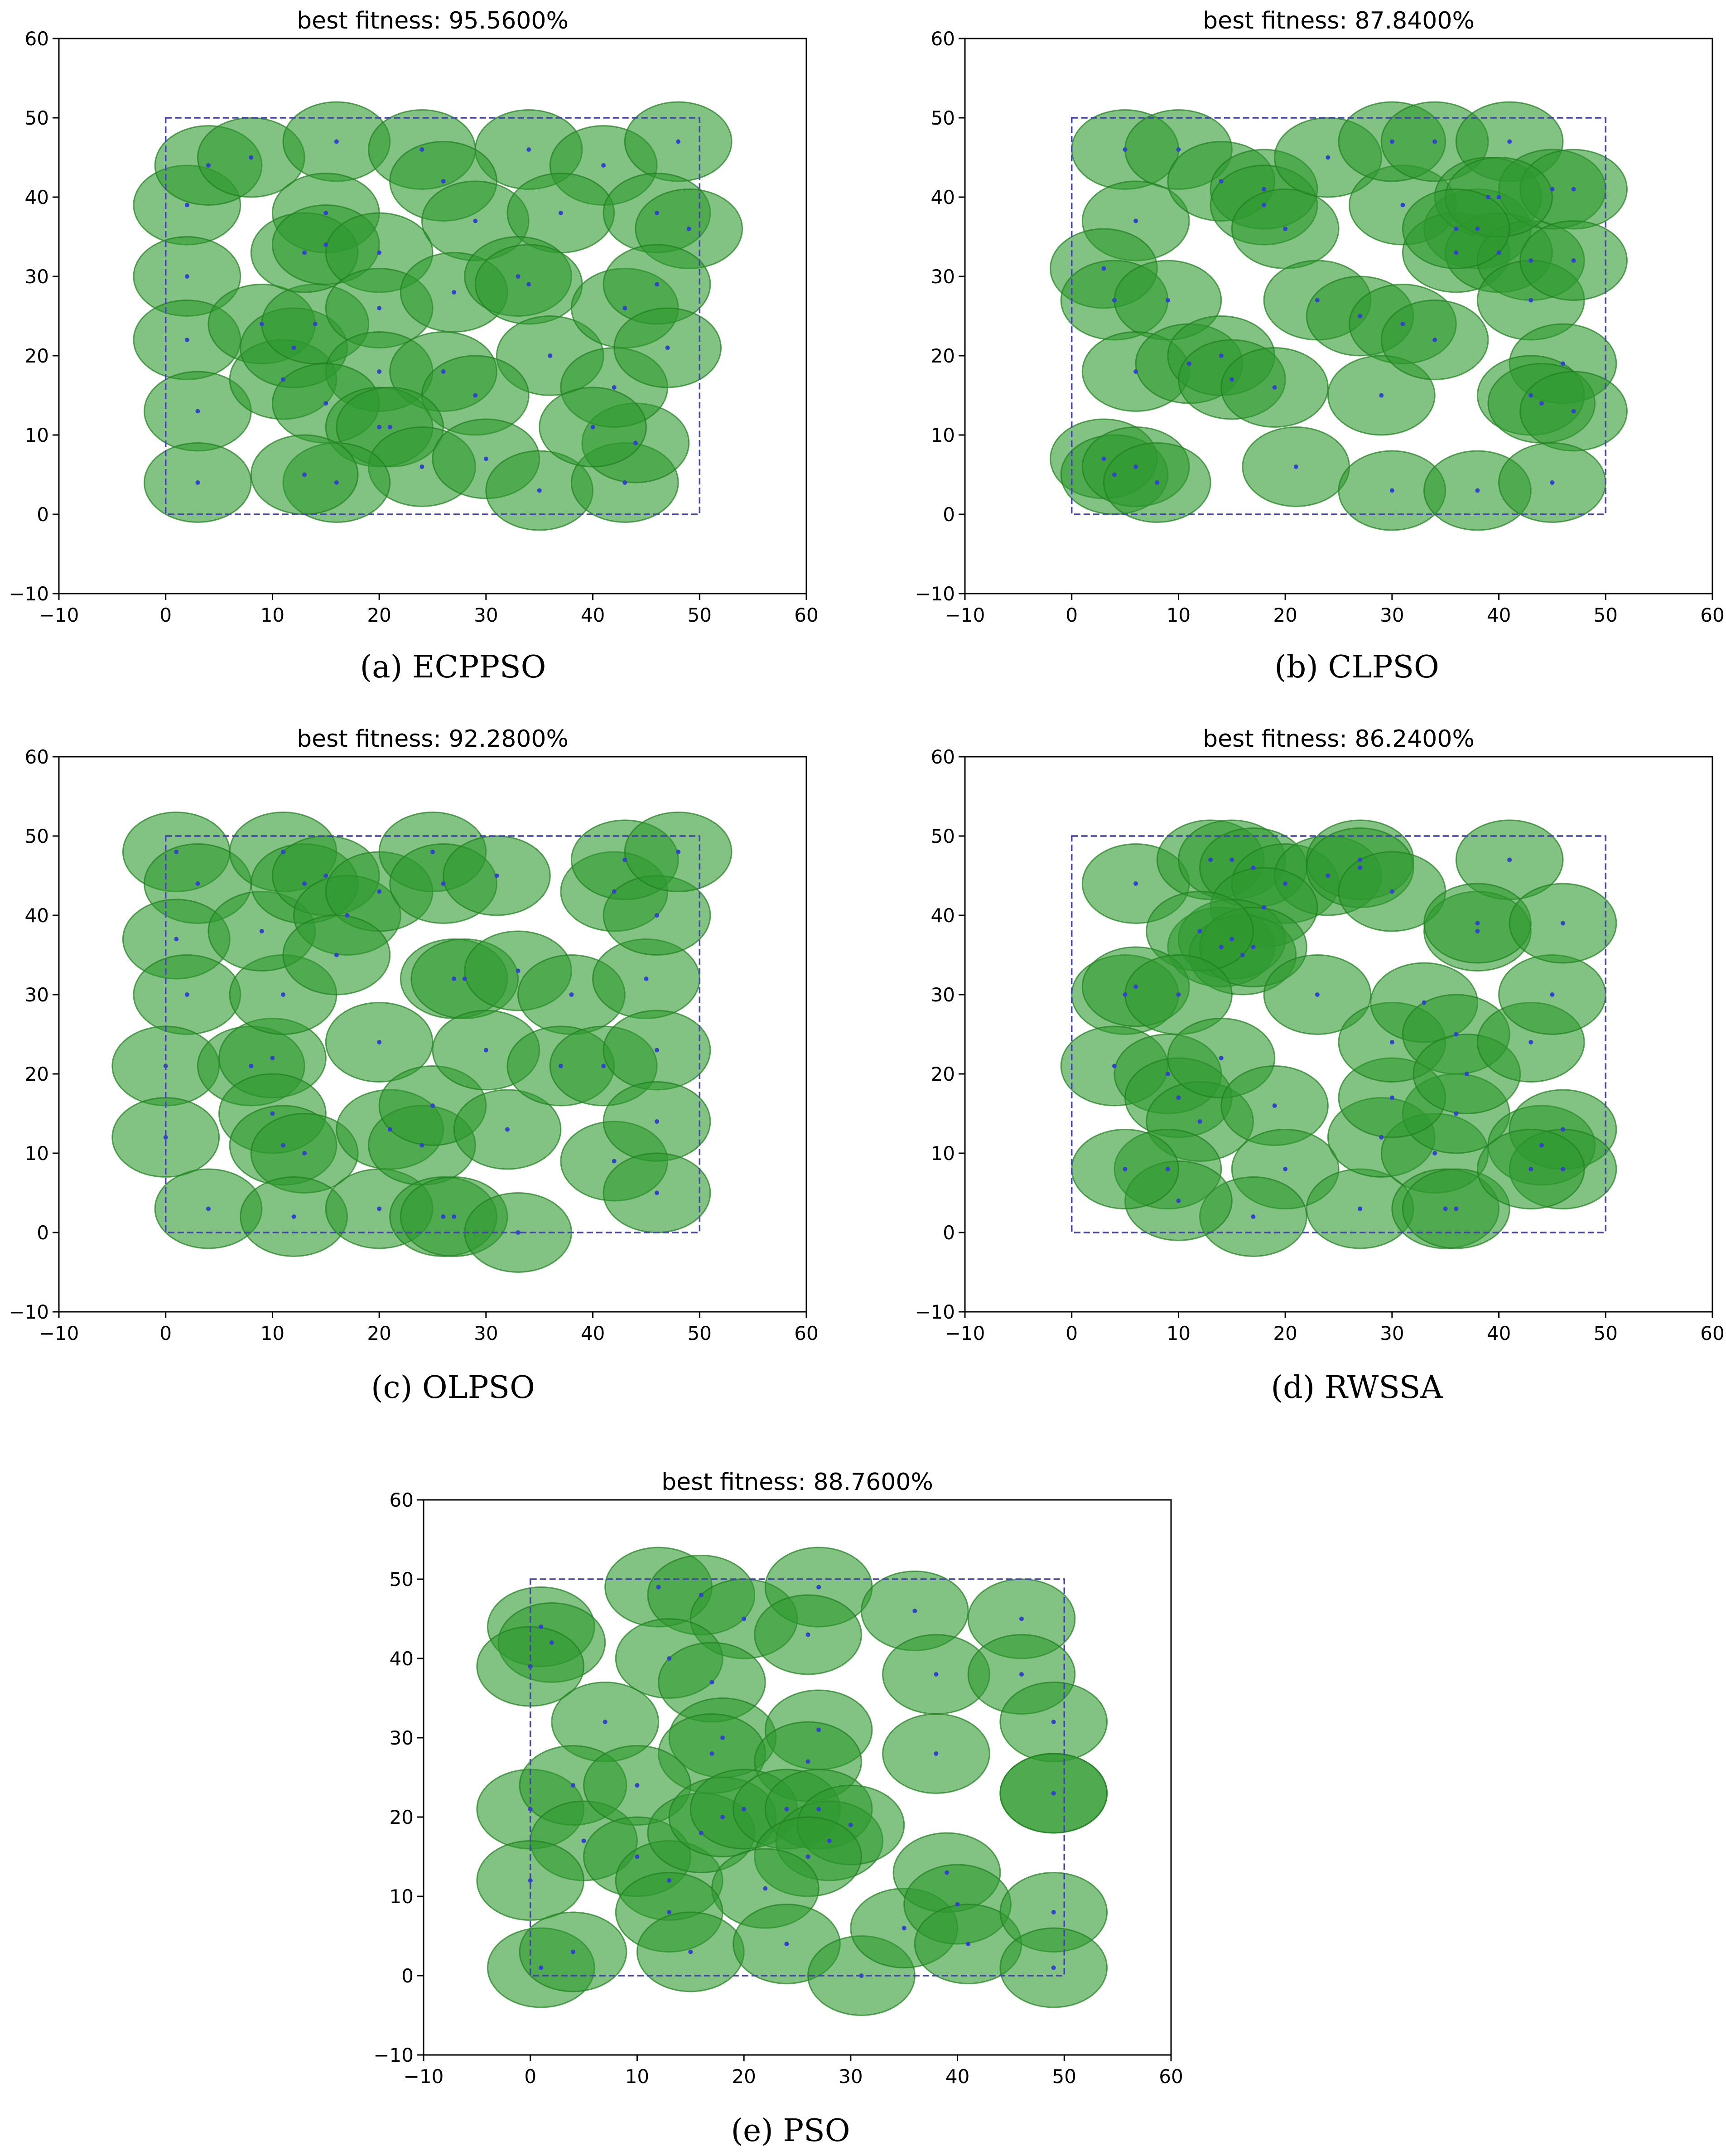 The height and width of the screenshot is (2156, 1726). Describe the element at coordinates (943, 39) in the screenshot. I see `y-tick-label: 60` at that location.